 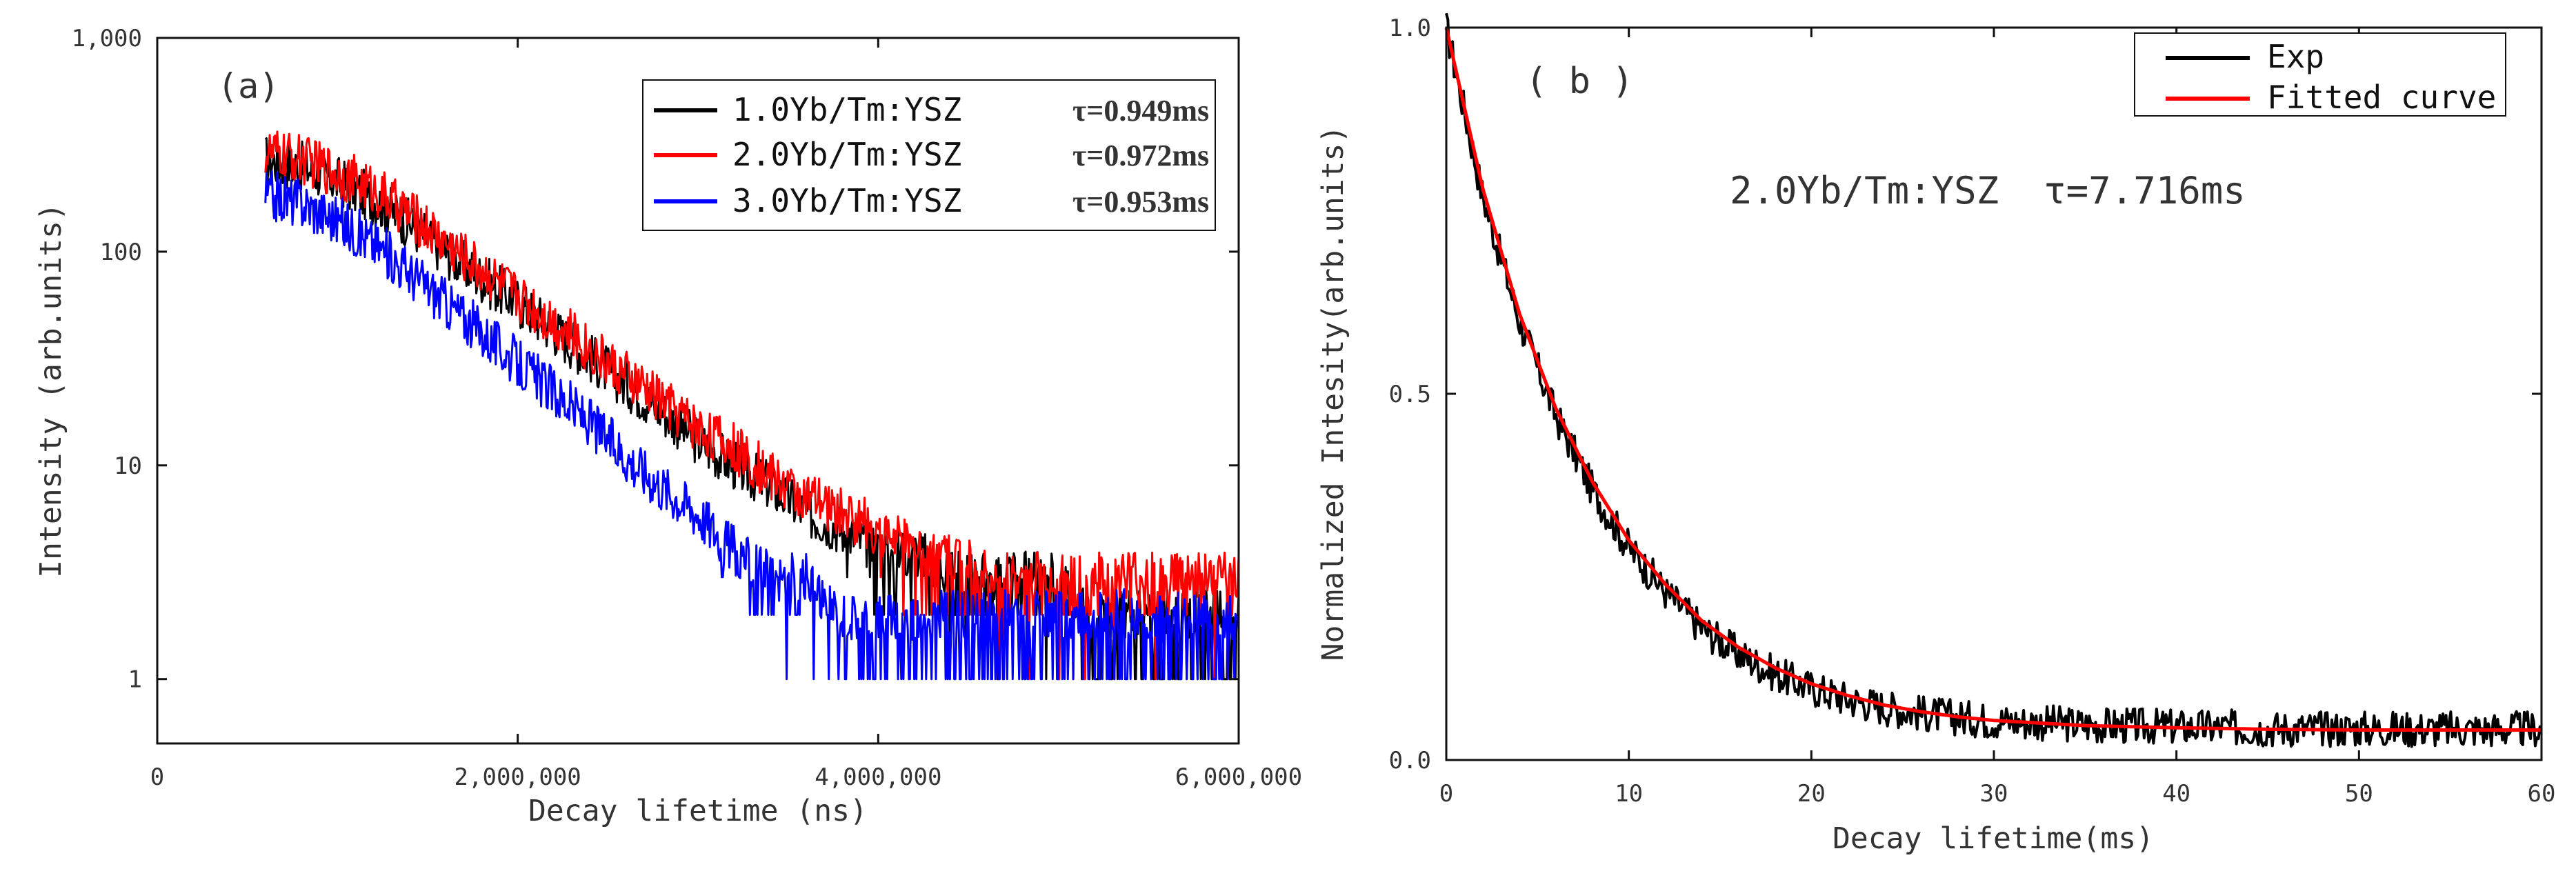 I want to click on x-tick-label: 2,000,000, so click(x=518, y=777).